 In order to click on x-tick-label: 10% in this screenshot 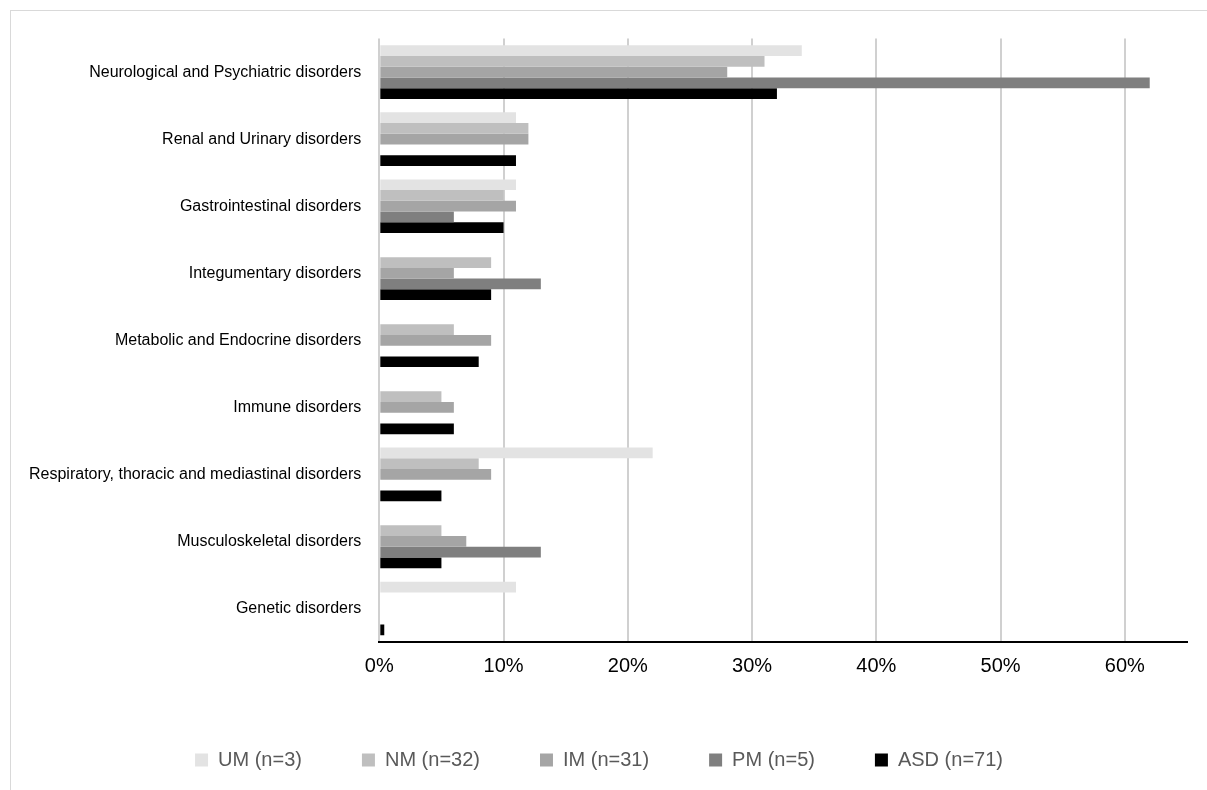, I will do `click(503, 664)`.